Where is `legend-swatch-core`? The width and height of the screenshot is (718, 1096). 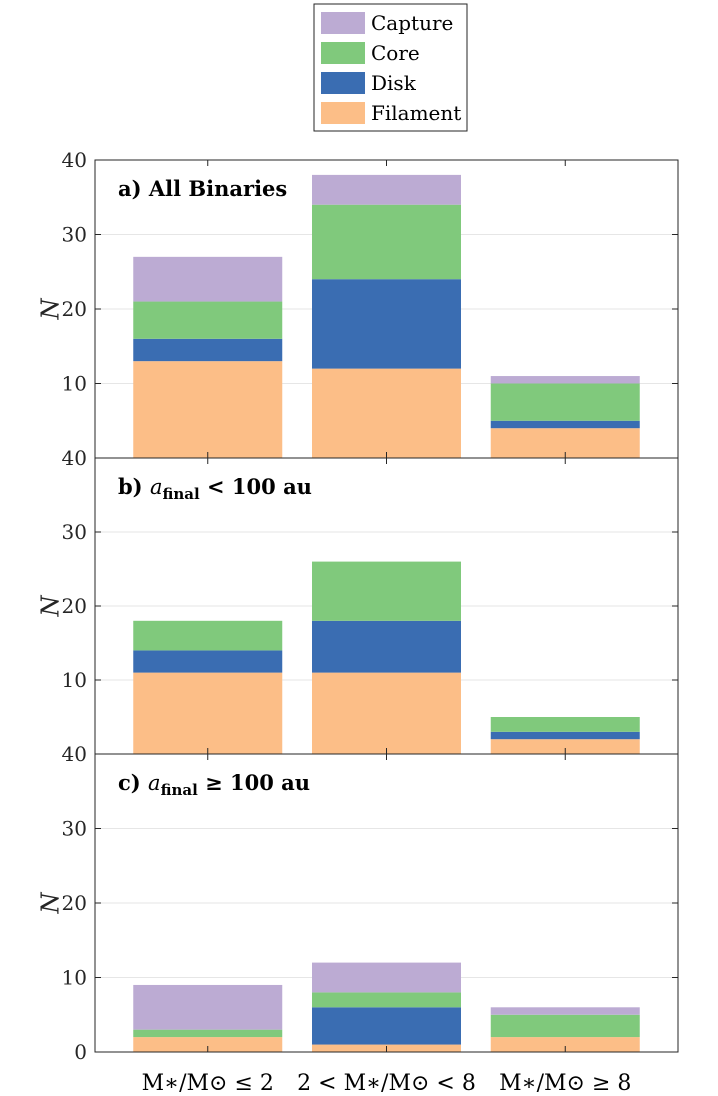 legend-swatch-core is located at coordinates (343, 53).